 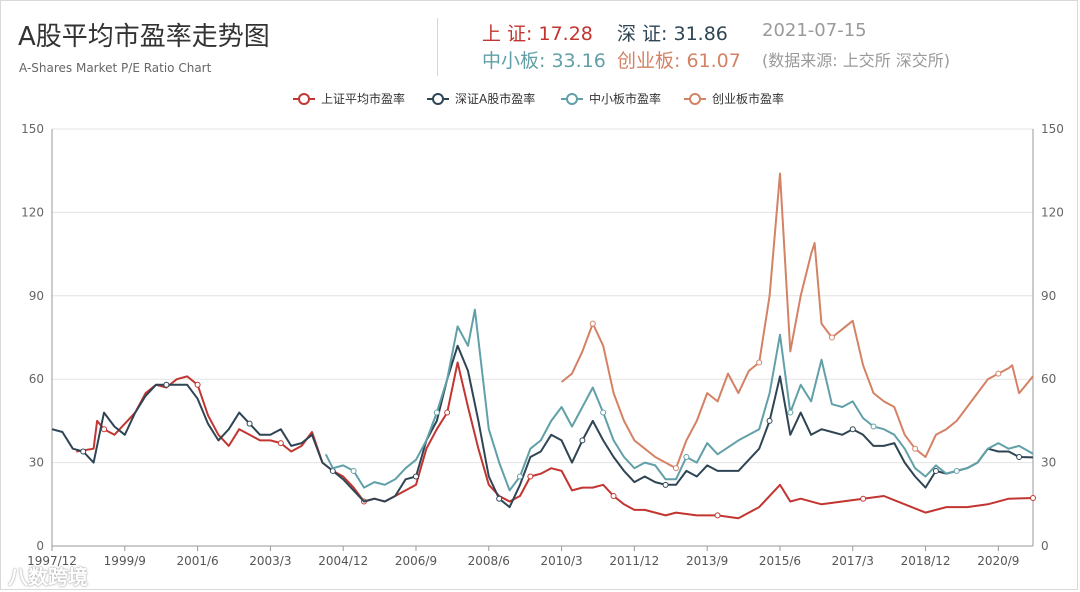 I want to click on stat-shanghai: 上 证: 17.28, so click(x=537, y=34).